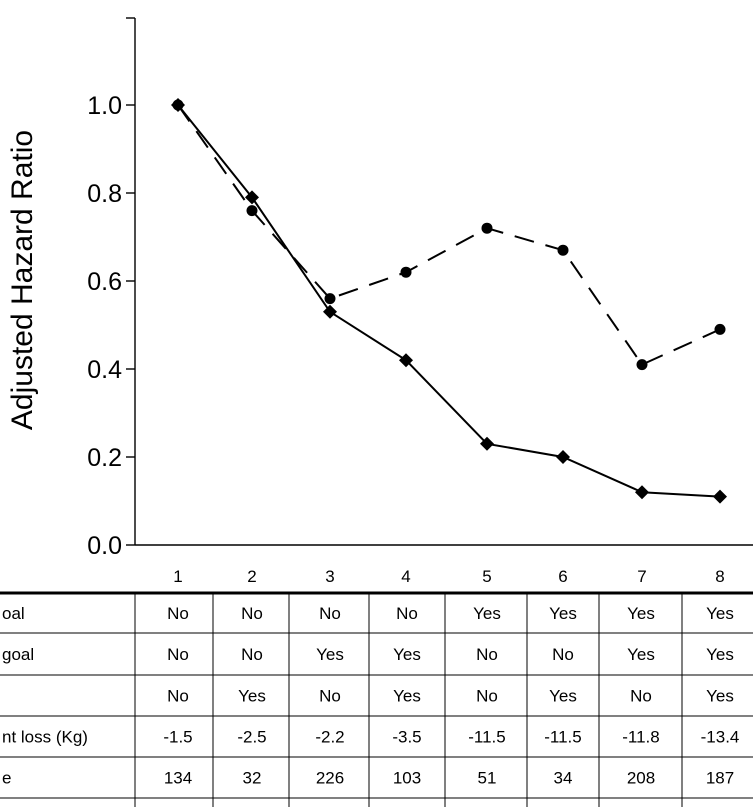  Describe the element at coordinates (104, 194) in the screenshot. I see `y-tick-label: 0.8` at that location.